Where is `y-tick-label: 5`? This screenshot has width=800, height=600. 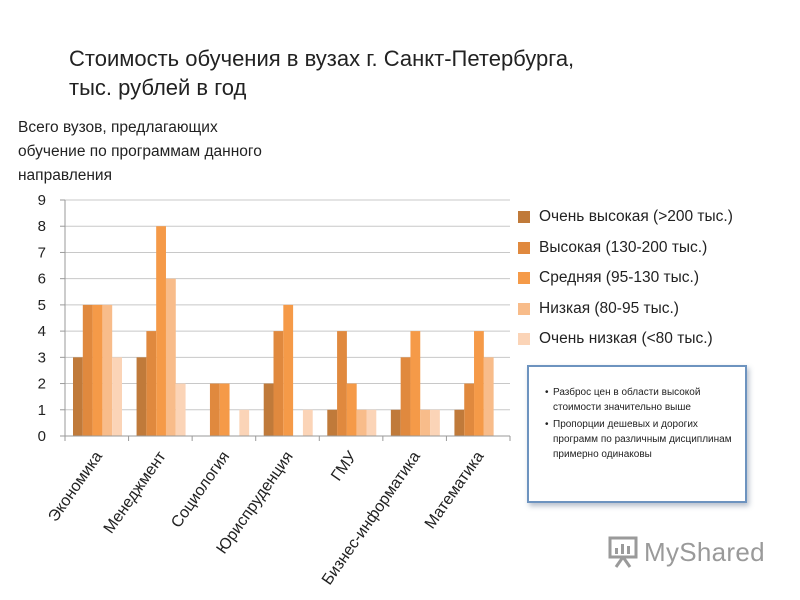
y-tick-label: 5 is located at coordinates (42, 305).